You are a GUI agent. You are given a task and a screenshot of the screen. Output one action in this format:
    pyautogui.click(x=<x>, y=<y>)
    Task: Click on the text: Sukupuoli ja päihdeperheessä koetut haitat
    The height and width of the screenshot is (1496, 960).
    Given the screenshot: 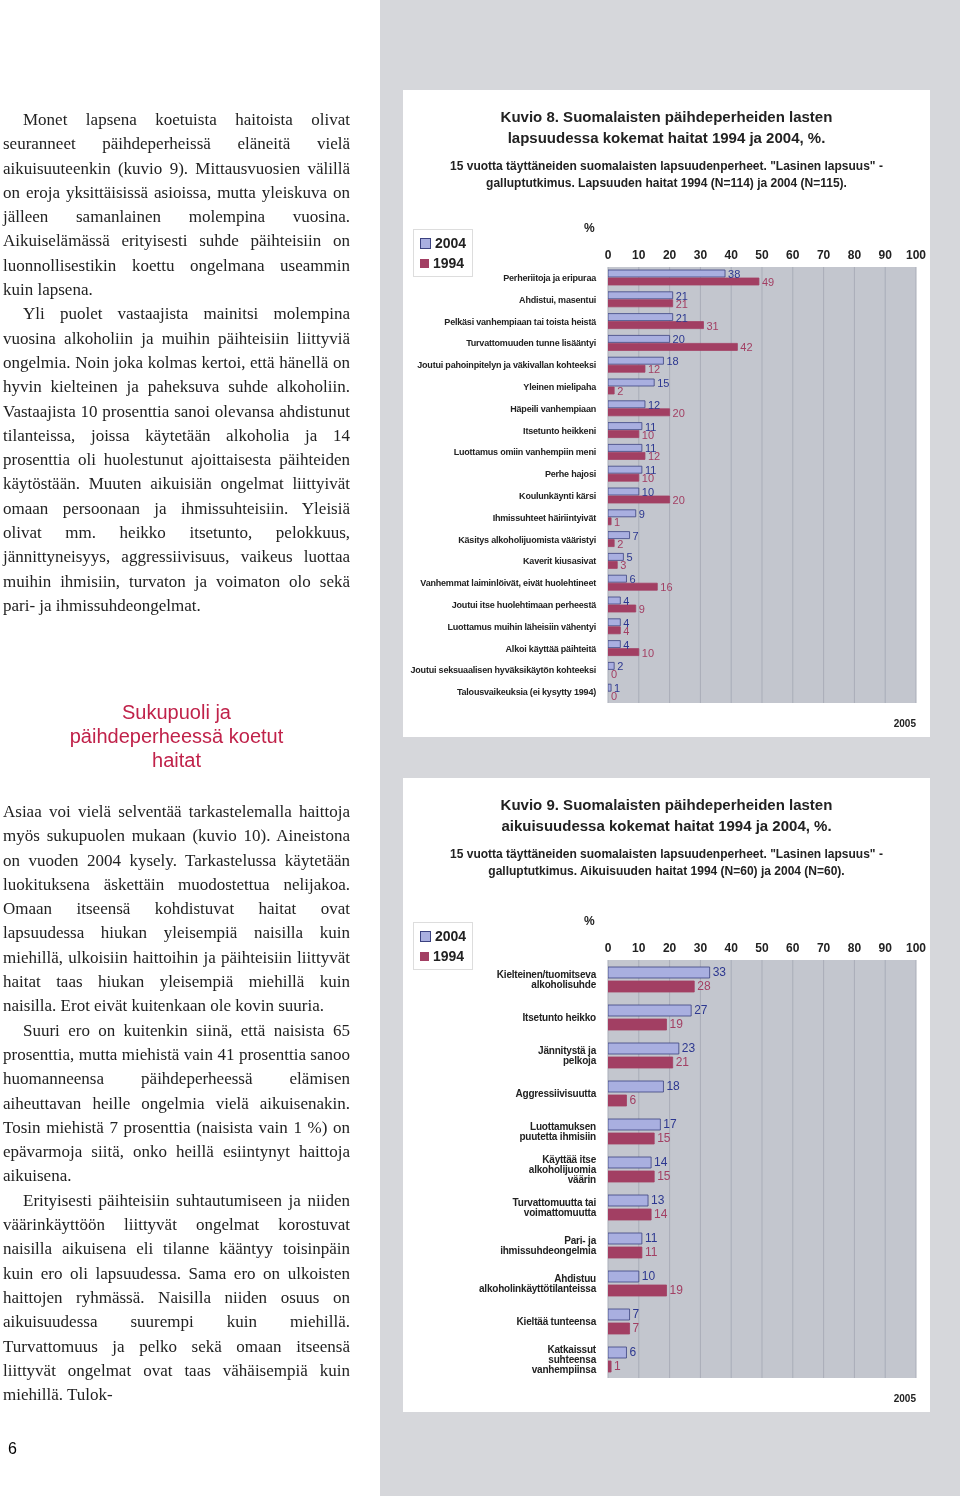 What is the action you would take?
    pyautogui.click(x=176, y=736)
    